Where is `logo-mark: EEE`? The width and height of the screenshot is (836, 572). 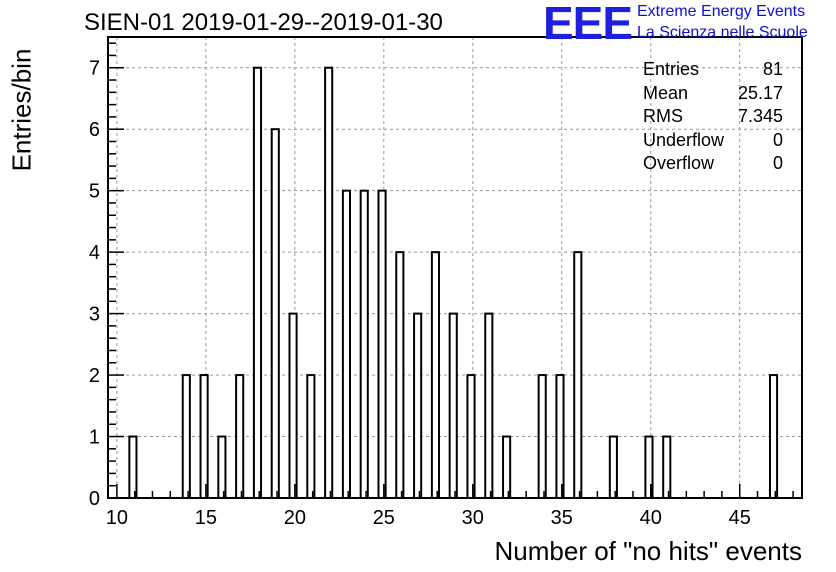
logo-mark: EEE is located at coordinates (588, 24).